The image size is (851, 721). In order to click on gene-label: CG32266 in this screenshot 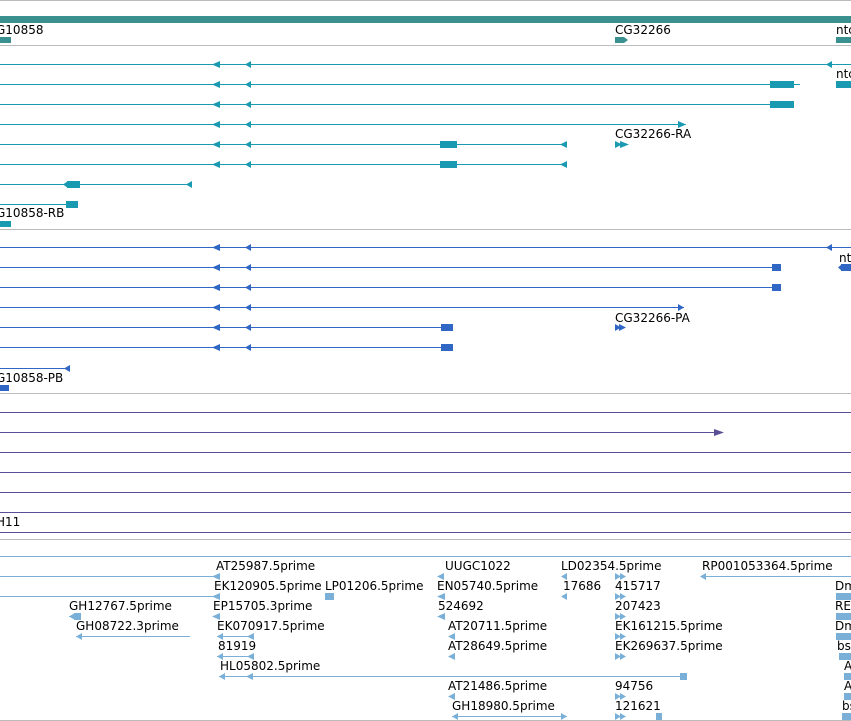, I will do `click(643, 30)`.